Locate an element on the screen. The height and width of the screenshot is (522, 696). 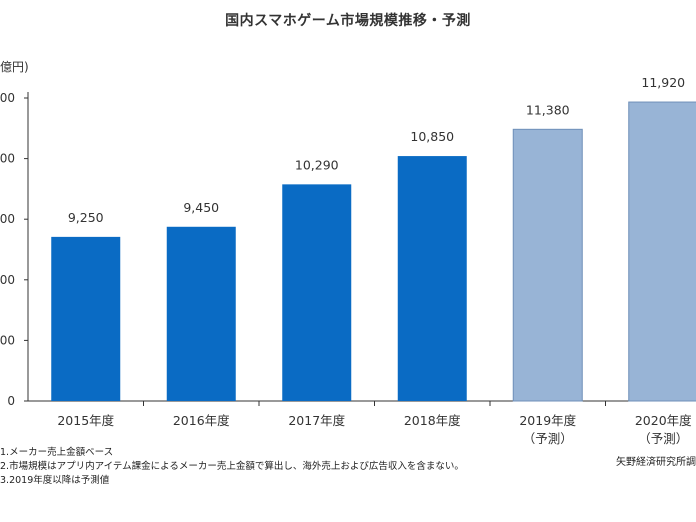
y-axis-unit-label: 億円) is located at coordinates (14, 67).